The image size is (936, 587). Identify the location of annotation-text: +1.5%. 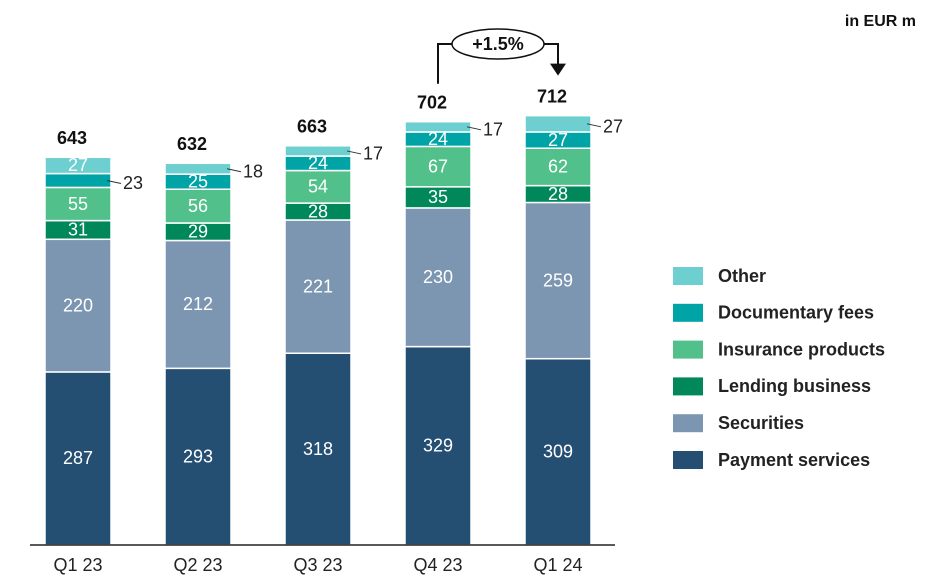
(498, 44).